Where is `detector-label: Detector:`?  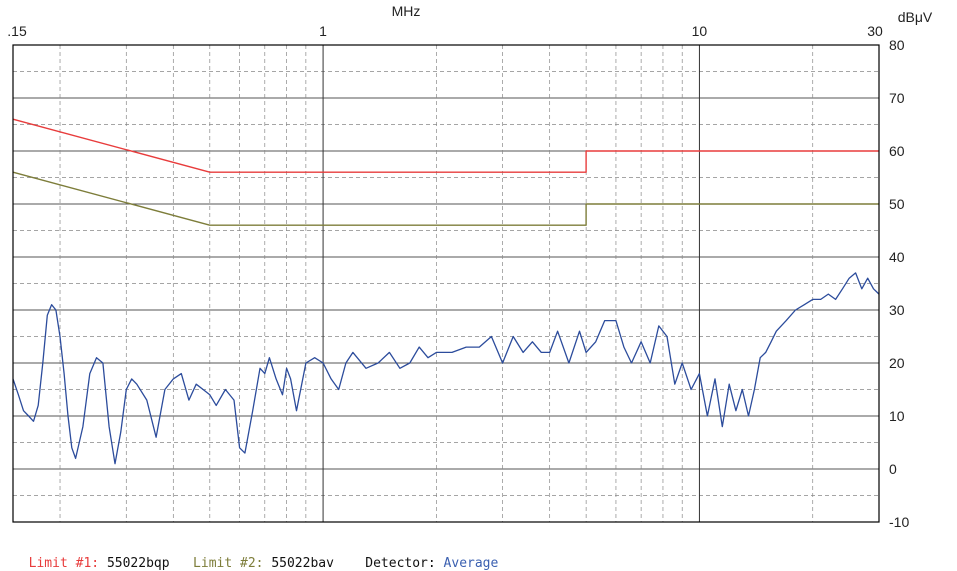 detector-label: Detector: is located at coordinates (400, 563).